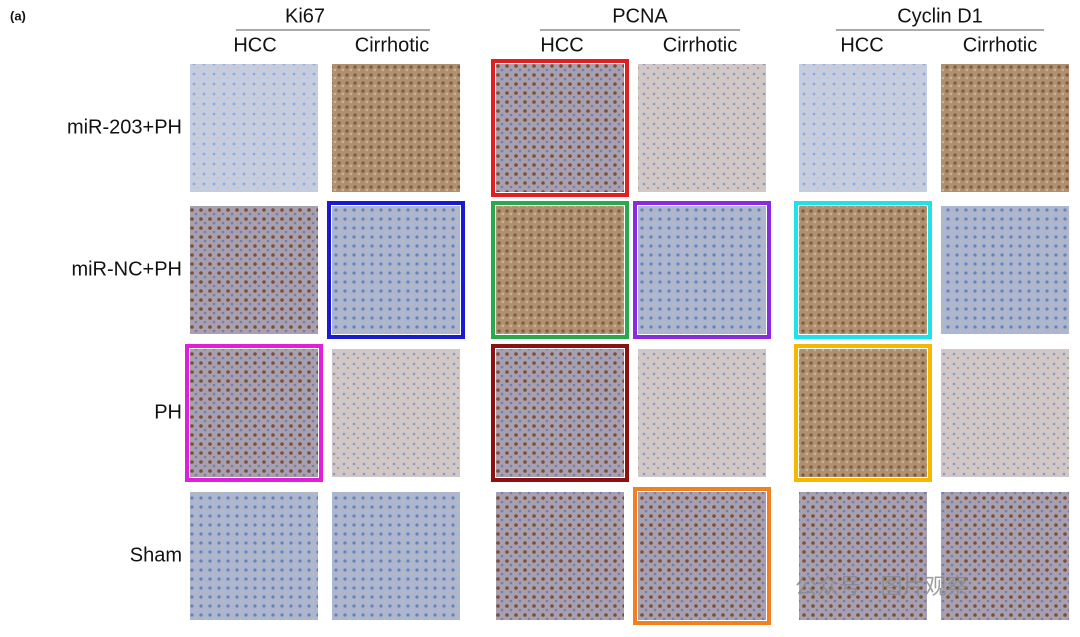  Describe the element at coordinates (168, 412) in the screenshot. I see `row-label: PH` at that location.